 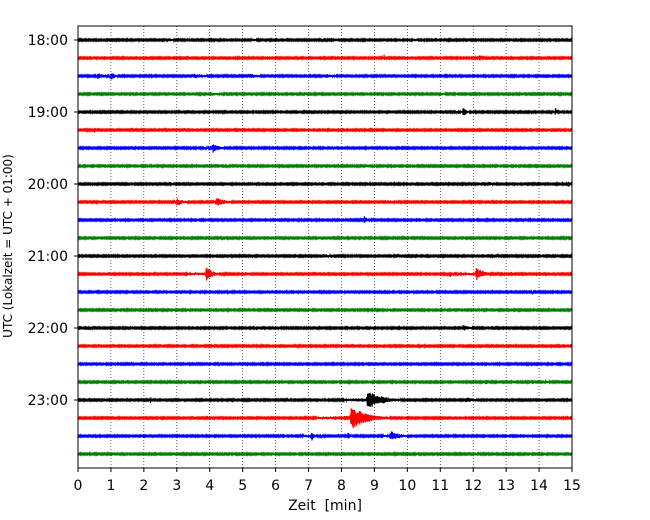 I want to click on x-tick-label: 10, so click(x=407, y=486).